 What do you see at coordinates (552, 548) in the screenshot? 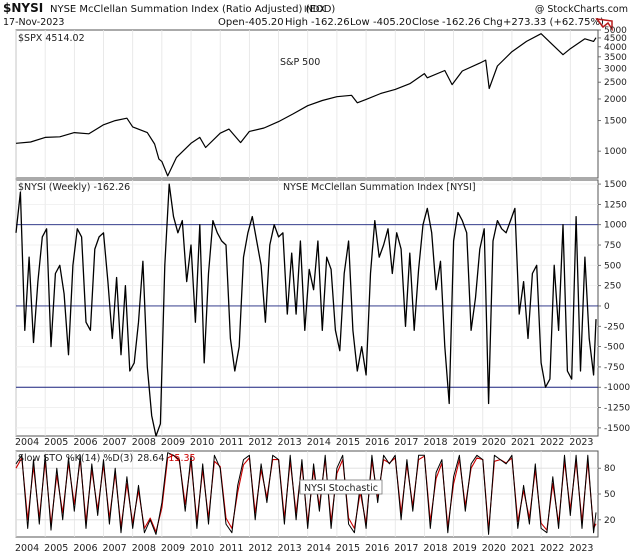
I see `year-label: 2022` at bounding box center [552, 548].